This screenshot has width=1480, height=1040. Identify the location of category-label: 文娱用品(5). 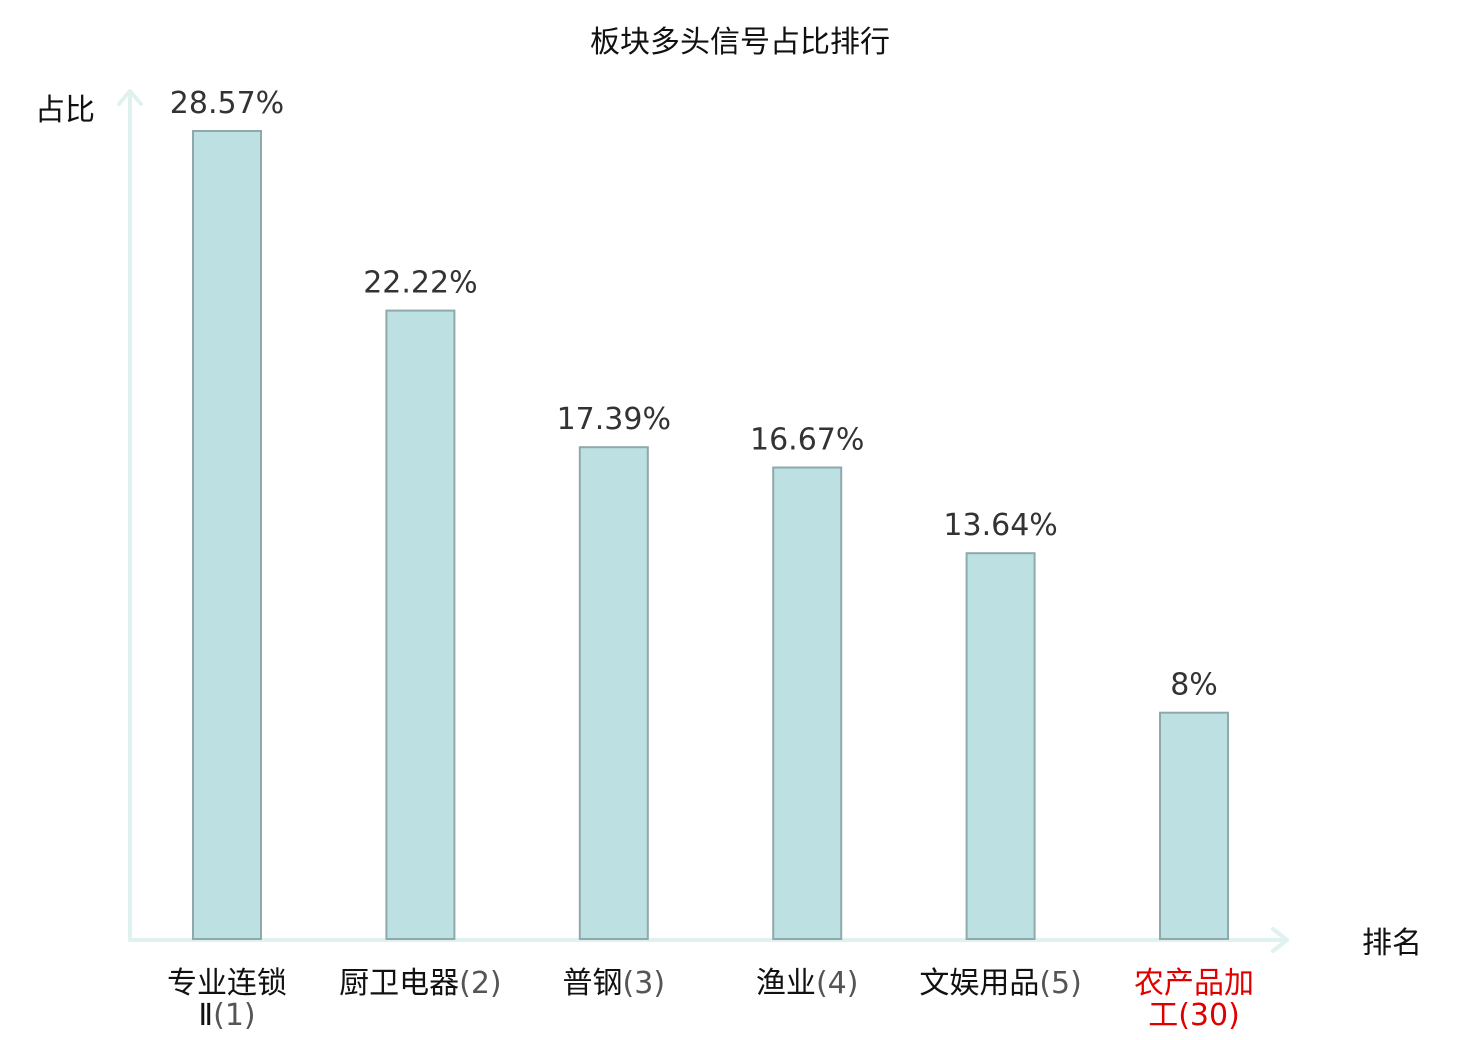
(1000, 983).